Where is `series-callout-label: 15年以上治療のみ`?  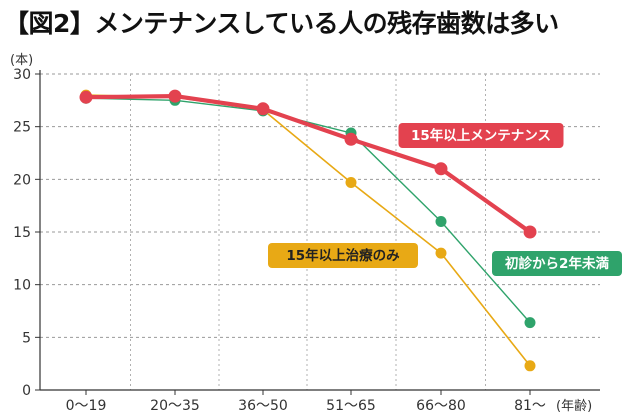
series-callout-label: 15年以上治療のみ is located at coordinates (343, 255).